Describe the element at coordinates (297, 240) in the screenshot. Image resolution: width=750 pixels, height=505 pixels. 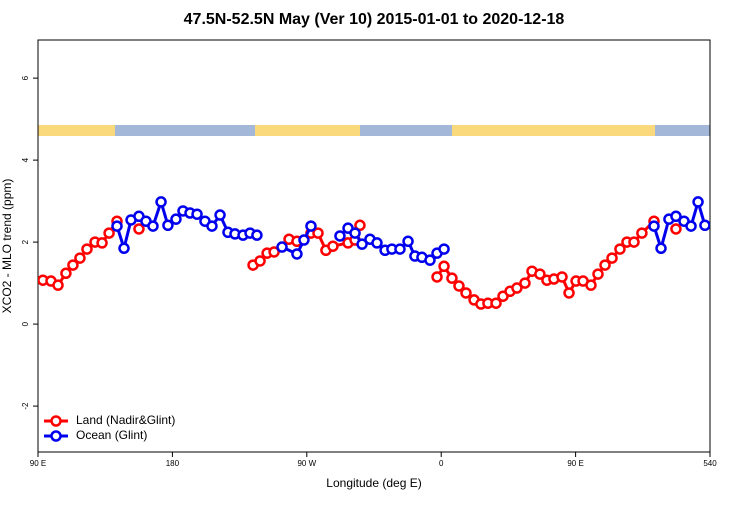
I see `series-line` at that location.